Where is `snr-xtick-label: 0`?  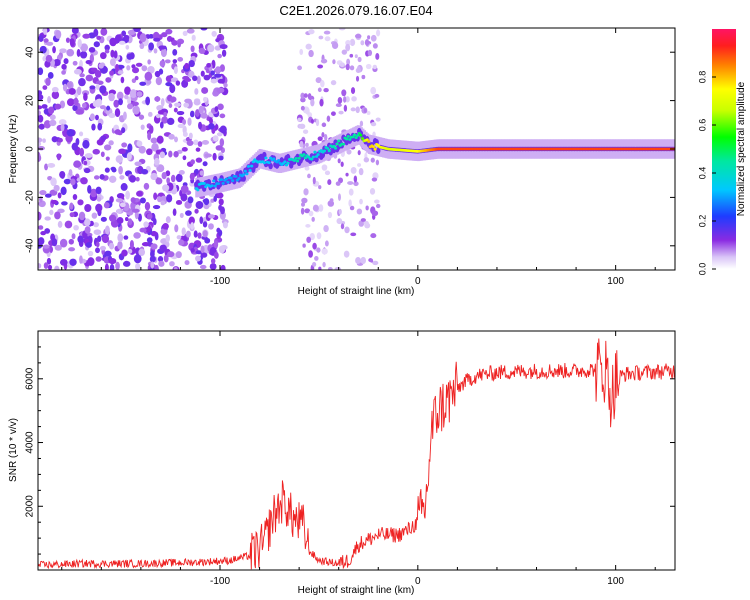 snr-xtick-label: 0 is located at coordinates (418, 581).